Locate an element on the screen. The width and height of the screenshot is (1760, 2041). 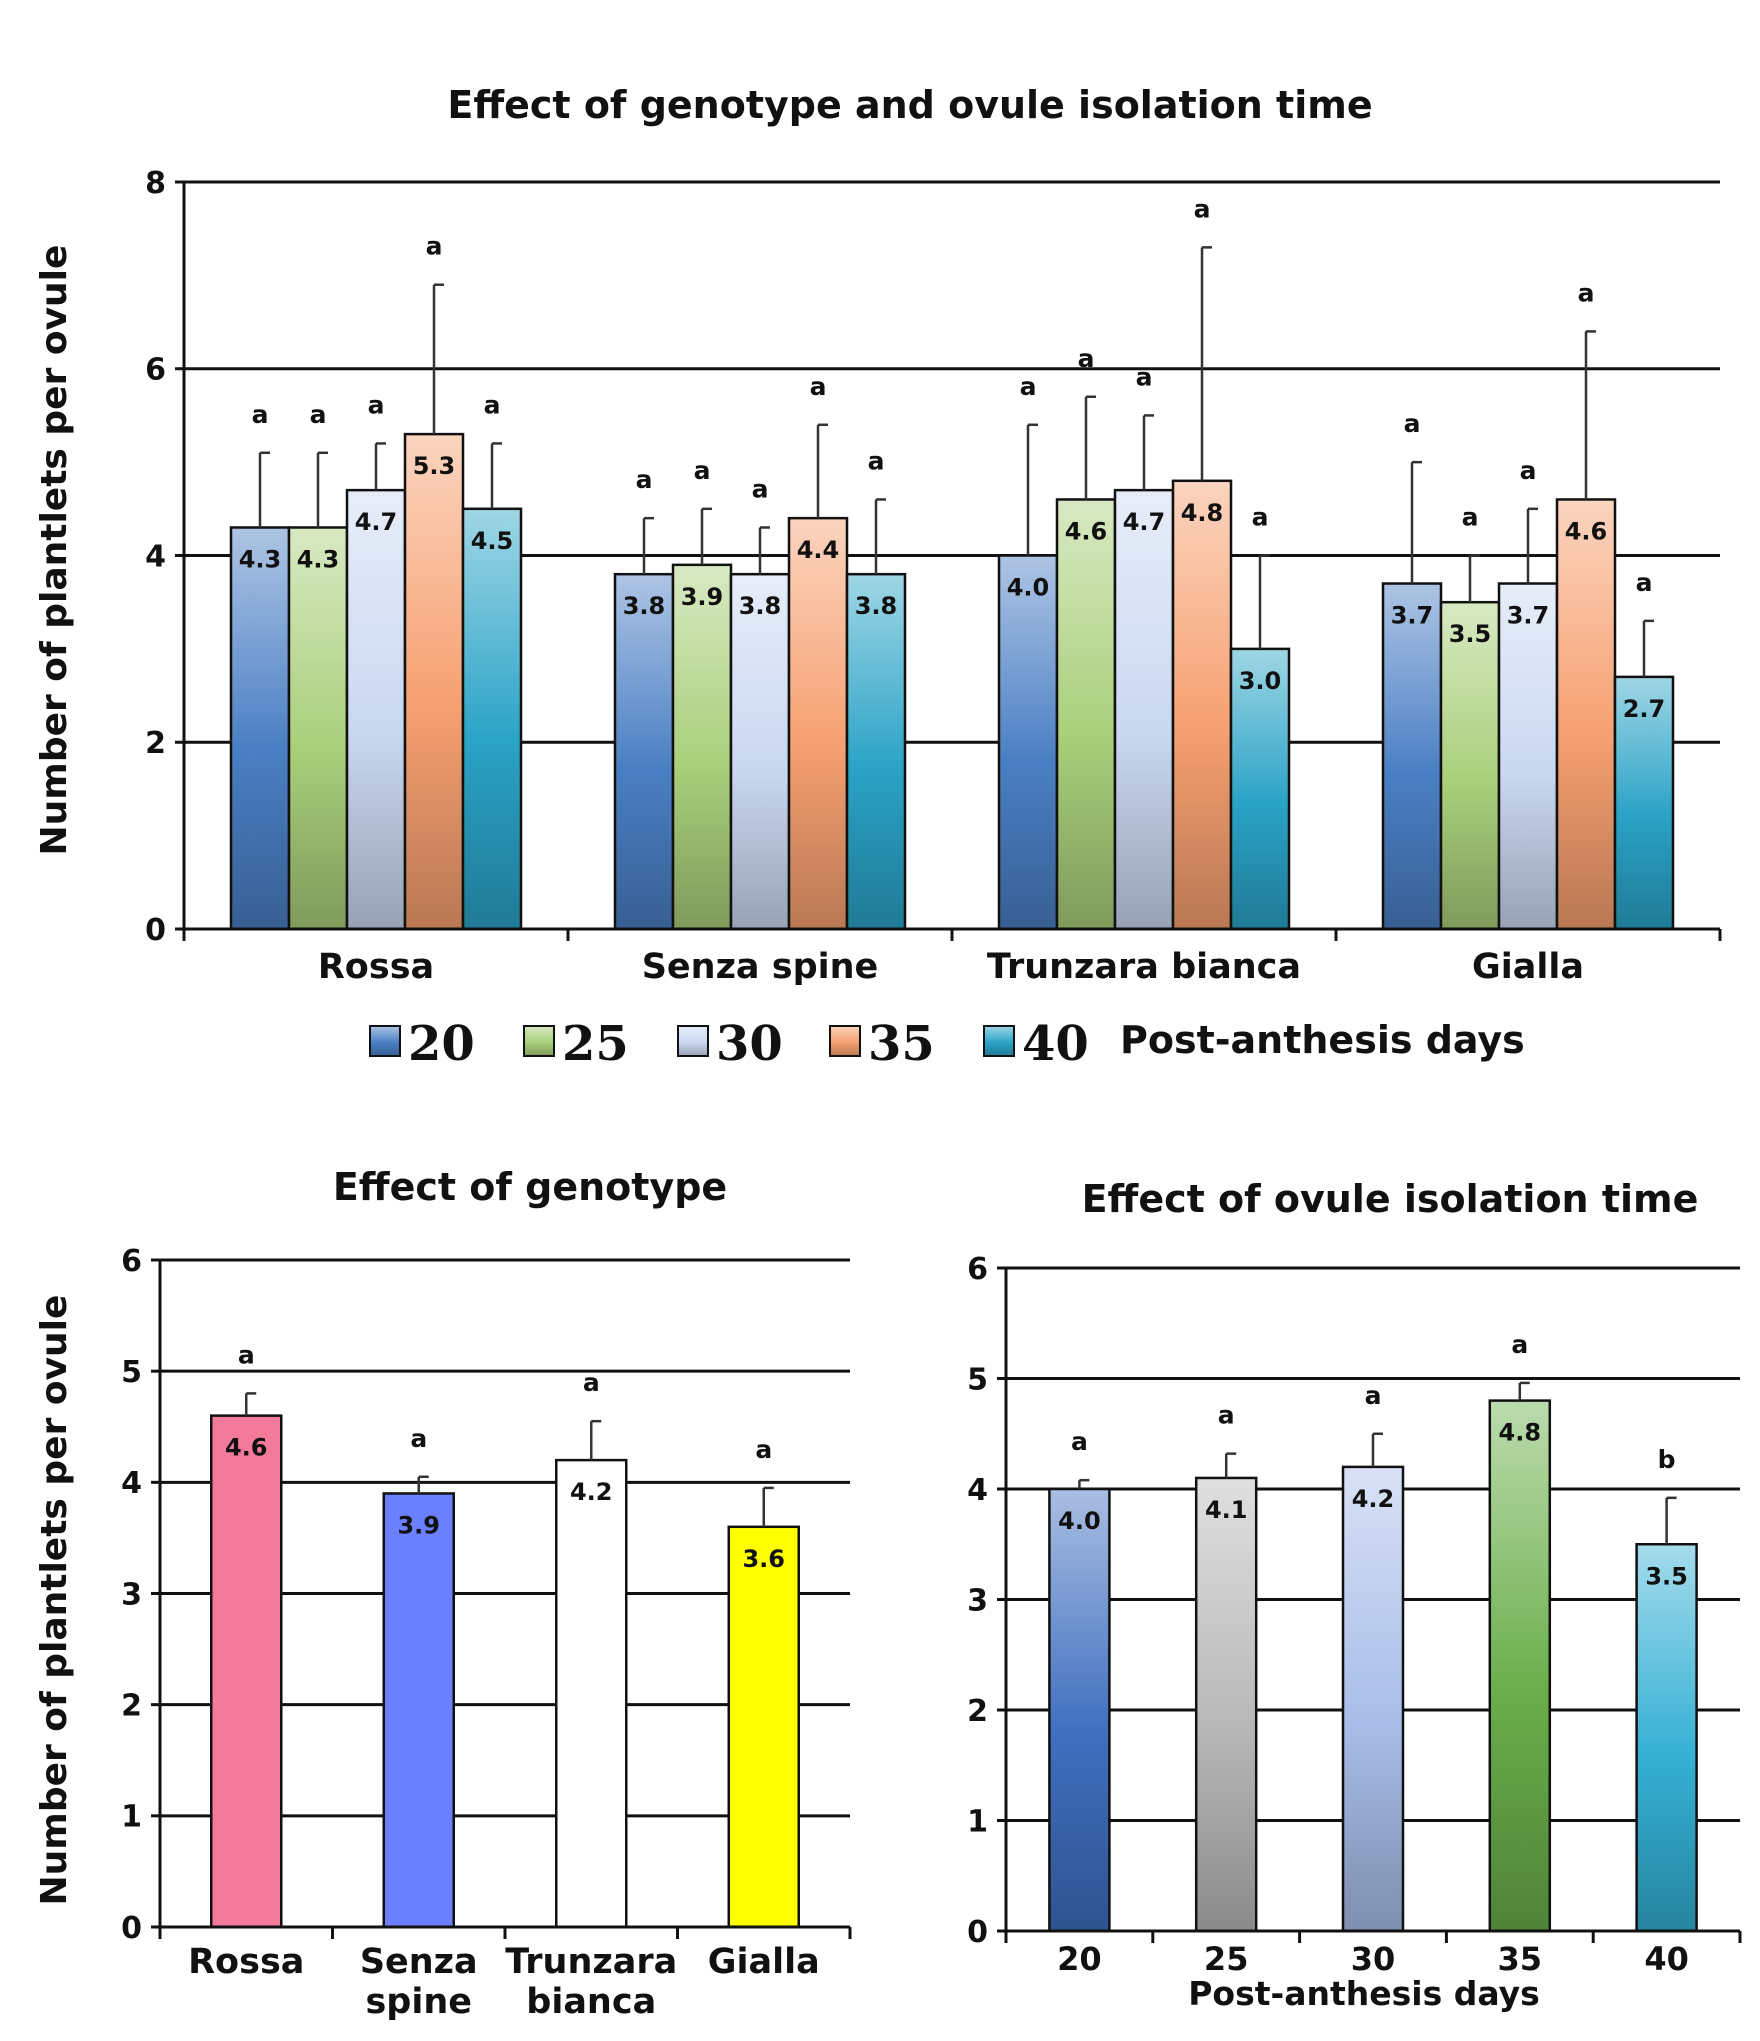
category-label: 40 is located at coordinates (1666, 1959).